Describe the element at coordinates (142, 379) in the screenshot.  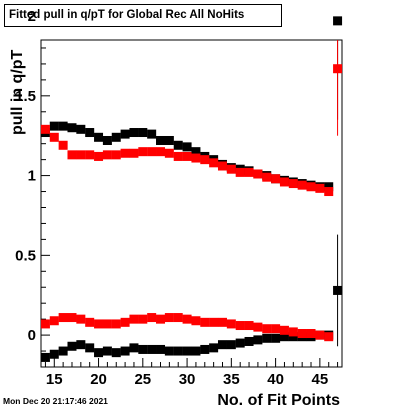
I see `x-tick-label: 25` at that location.